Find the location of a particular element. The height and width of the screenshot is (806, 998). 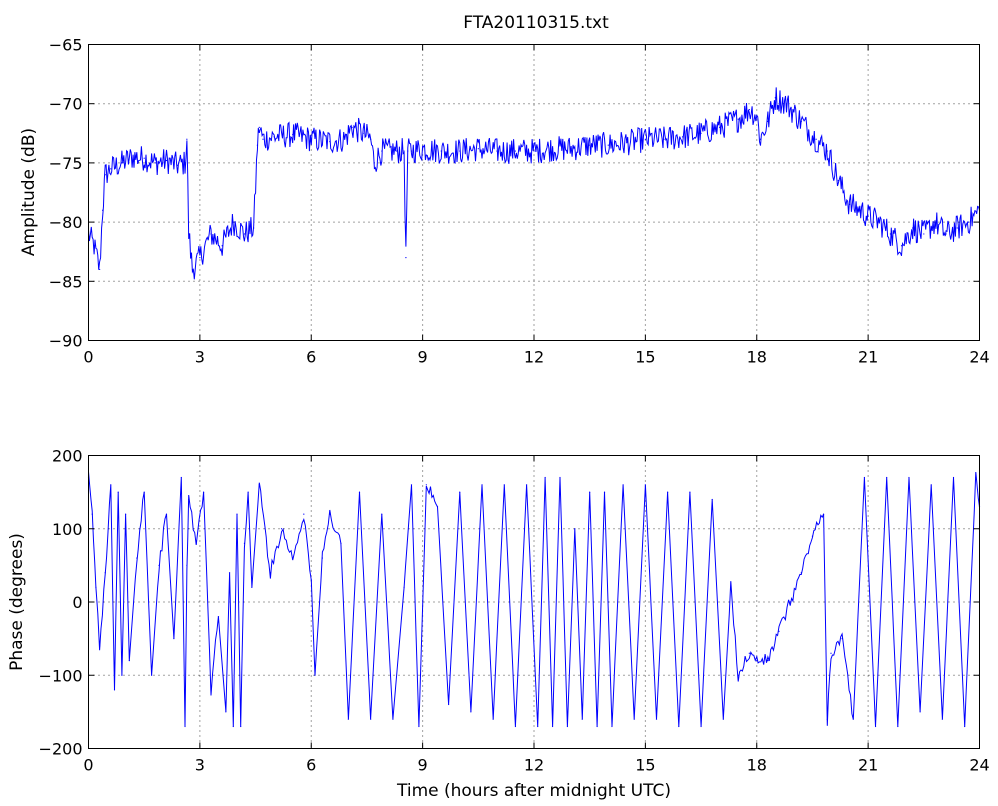

amplitude-ytick-label: −70 is located at coordinates (66, 104).